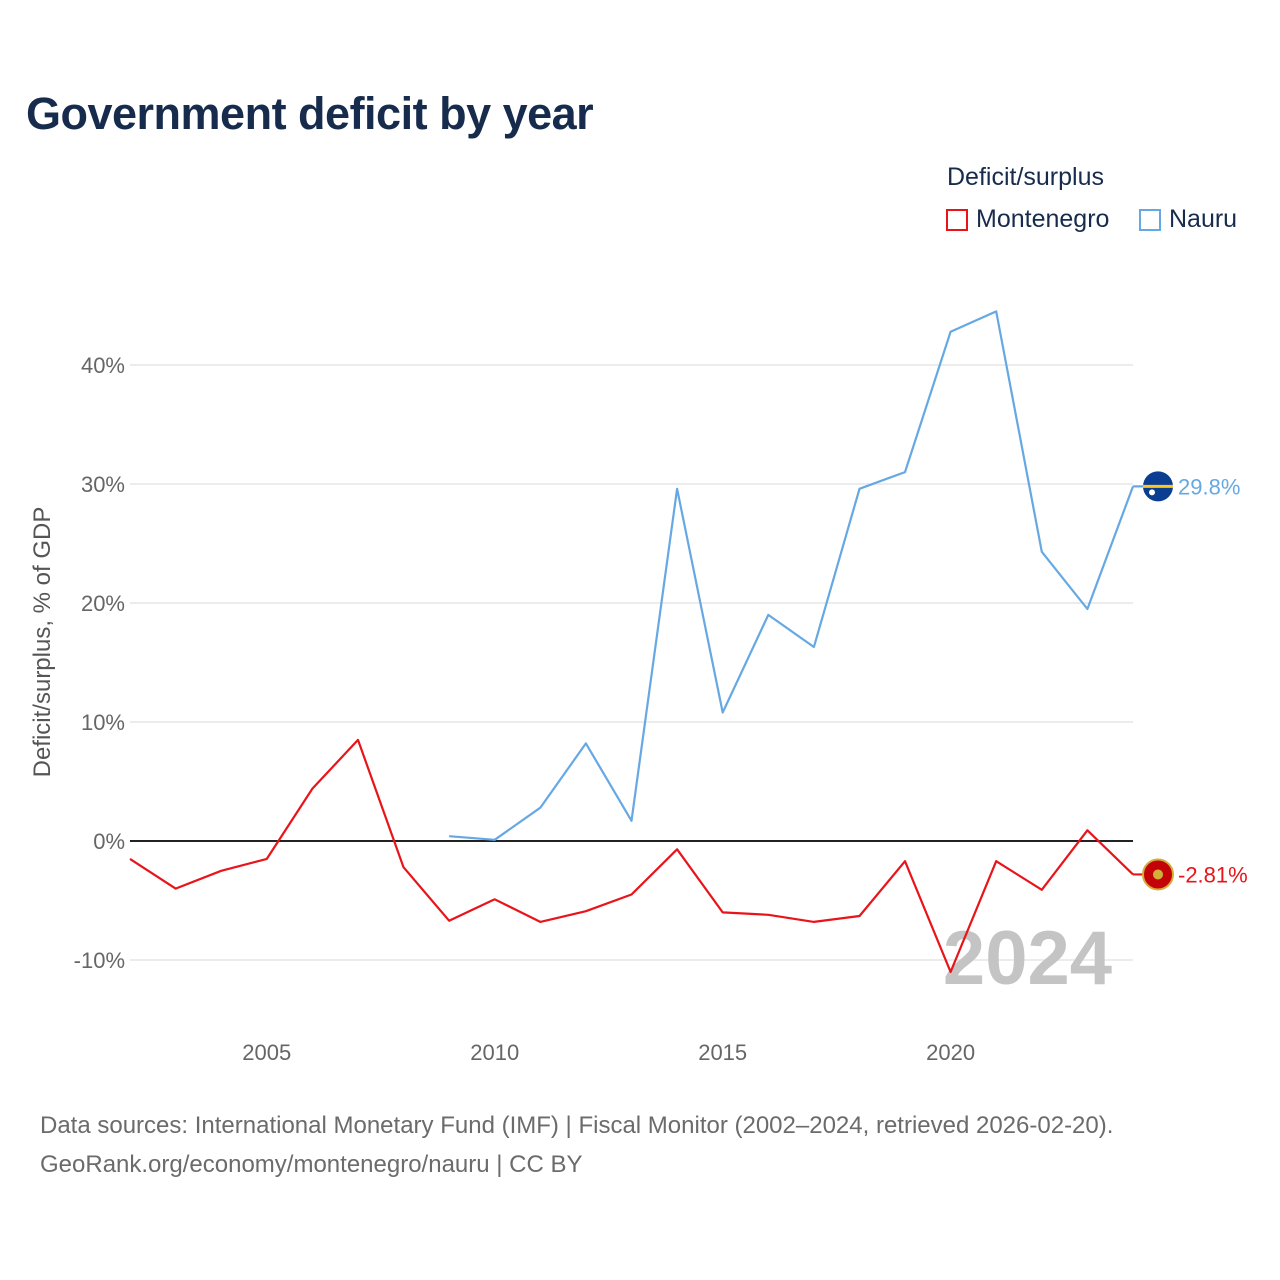 The width and height of the screenshot is (1280, 1280). I want to click on y-axis-ticks: -10% 0% 10% 20% 30% 40%, so click(99, 663).